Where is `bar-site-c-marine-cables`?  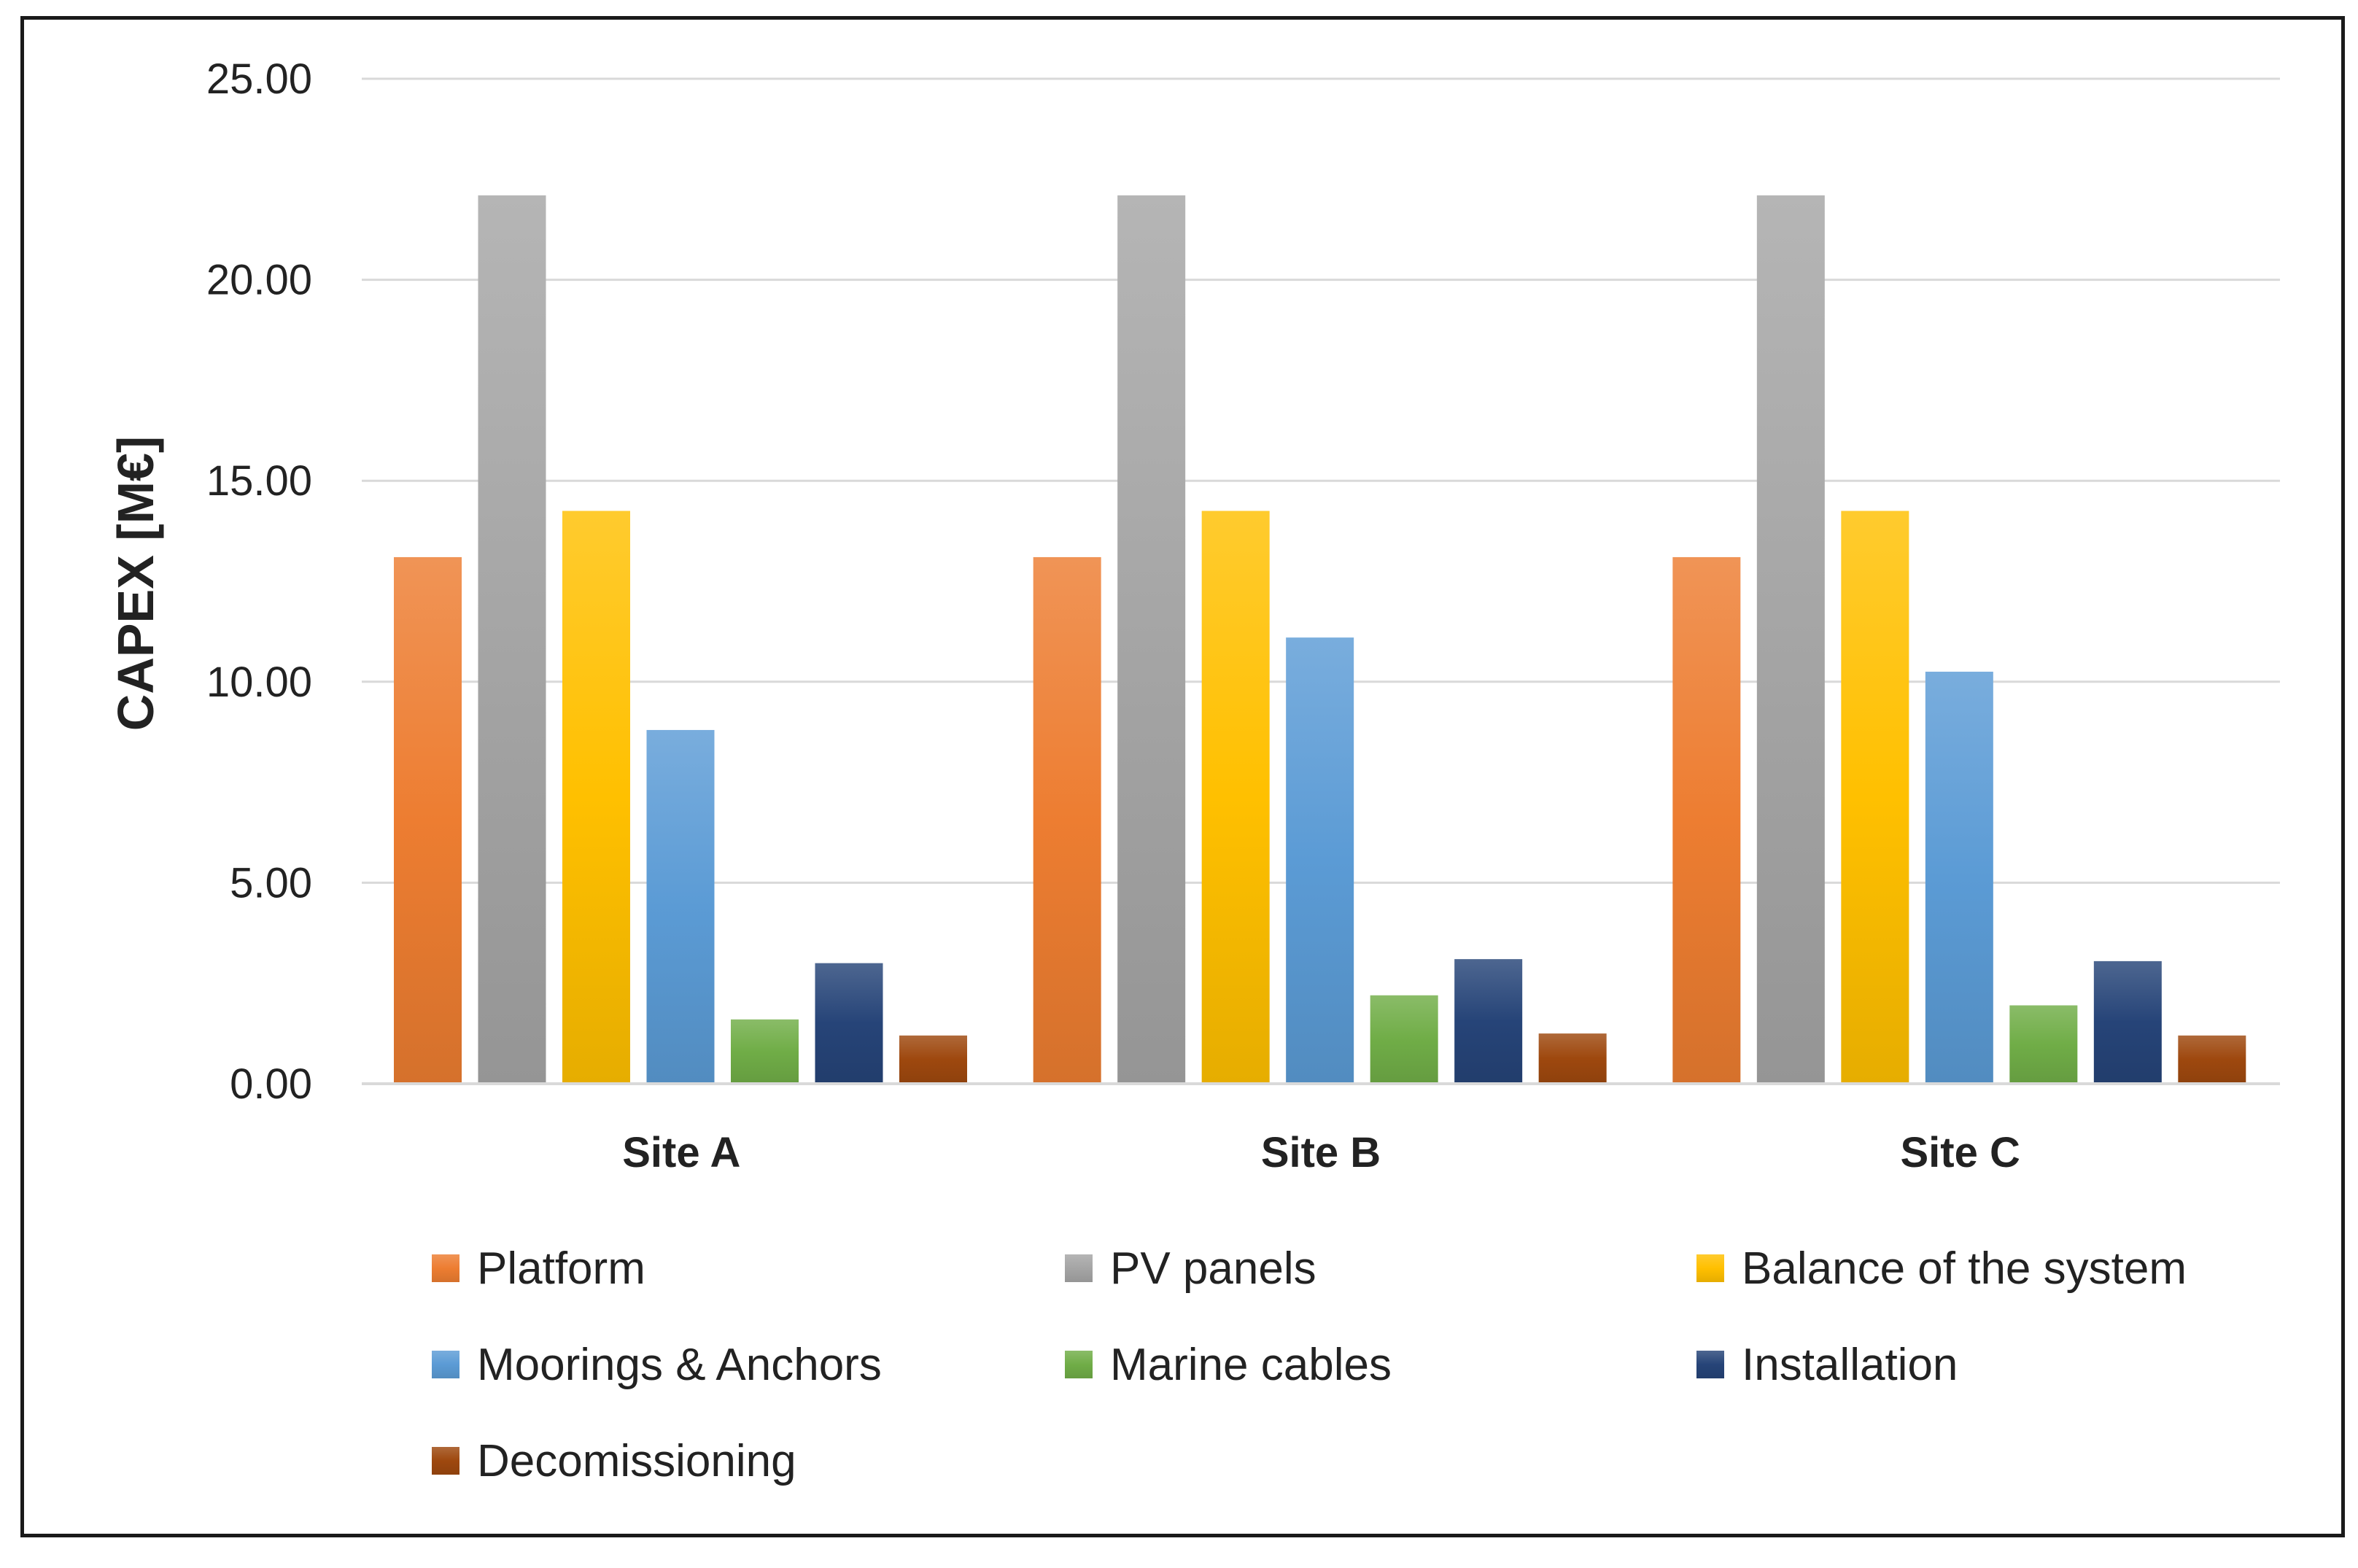
bar-site-c-marine-cables is located at coordinates (2043, 1044).